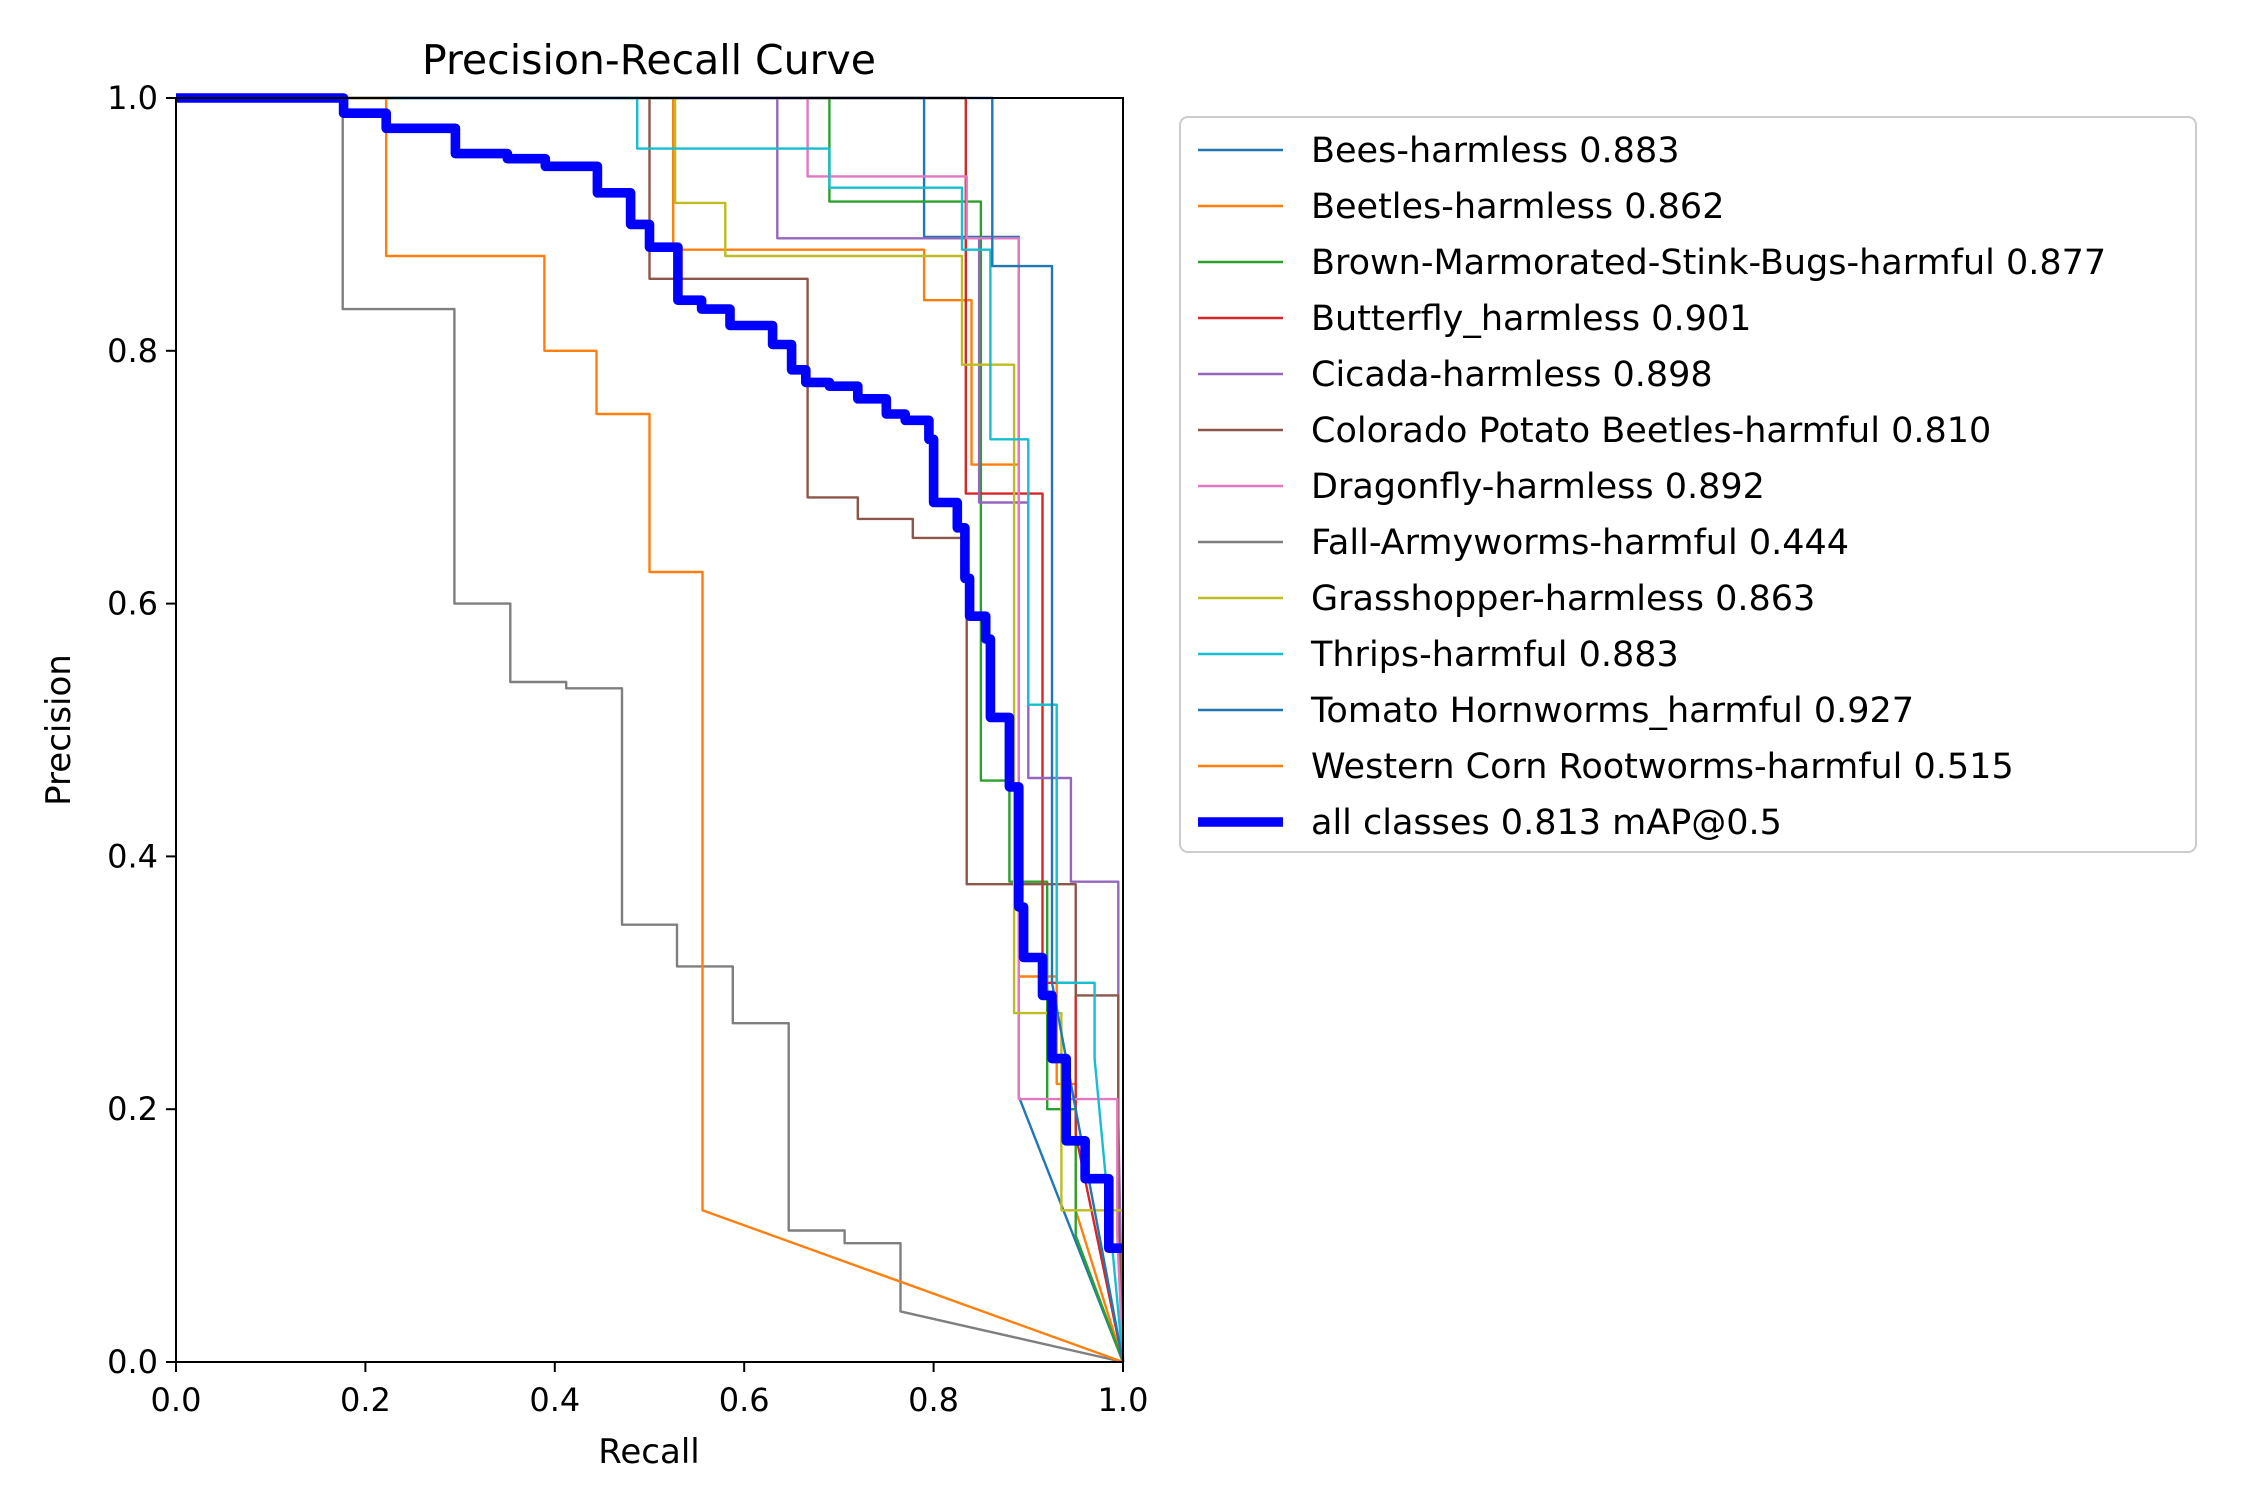  What do you see at coordinates (650, 1390) in the screenshot?
I see `x-axis: 0.0 0.2 0.4 0.6 0.8 1.0` at bounding box center [650, 1390].